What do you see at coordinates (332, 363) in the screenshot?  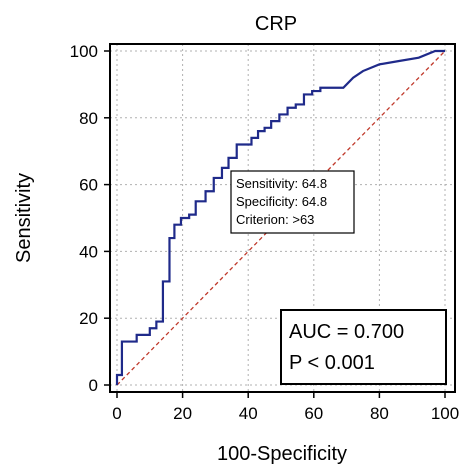 I see `p-value-label: P < 0.001` at bounding box center [332, 363].